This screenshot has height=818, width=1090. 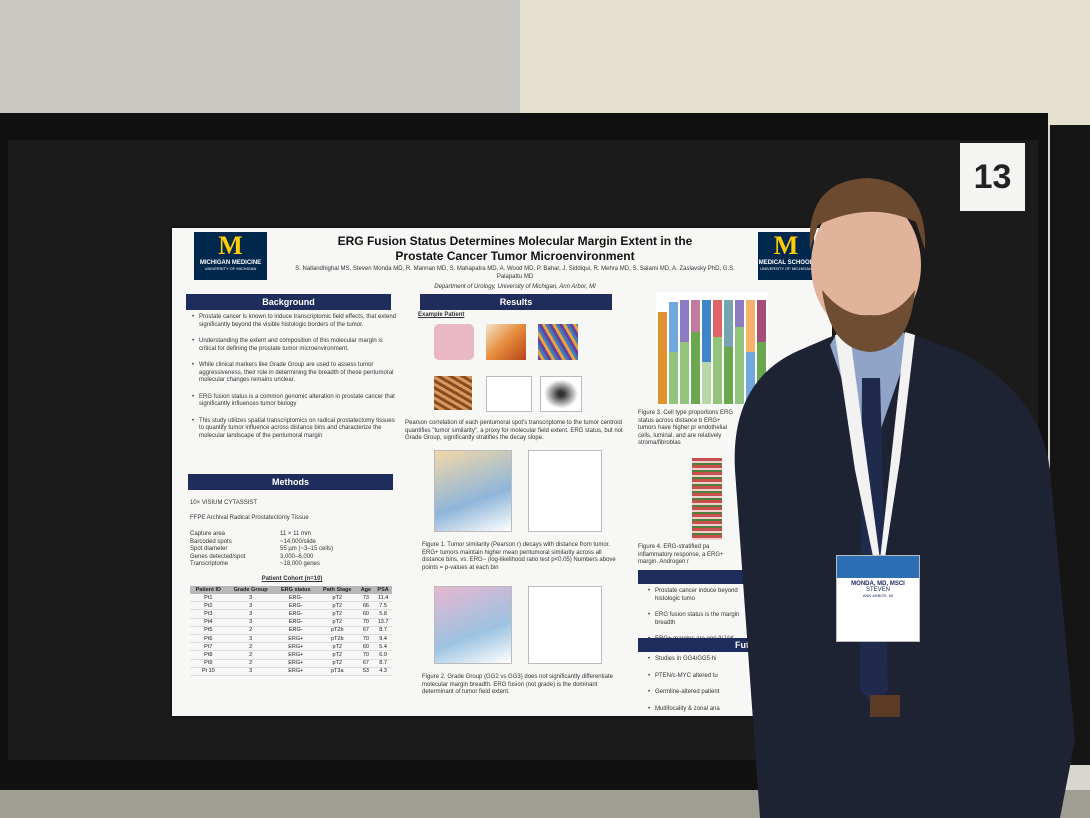 I want to click on table-cell: Pt6, so click(x=208, y=639).